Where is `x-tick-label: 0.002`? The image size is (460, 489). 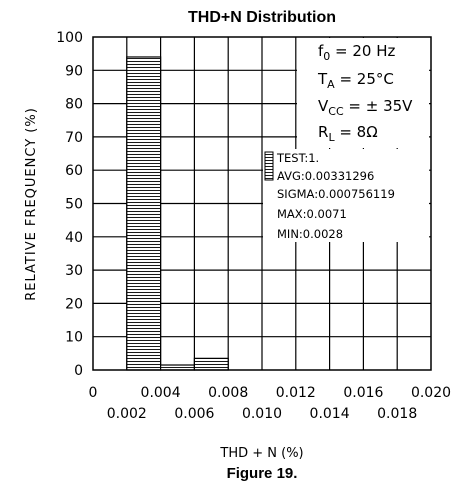 x-tick-label: 0.002 is located at coordinates (127, 414).